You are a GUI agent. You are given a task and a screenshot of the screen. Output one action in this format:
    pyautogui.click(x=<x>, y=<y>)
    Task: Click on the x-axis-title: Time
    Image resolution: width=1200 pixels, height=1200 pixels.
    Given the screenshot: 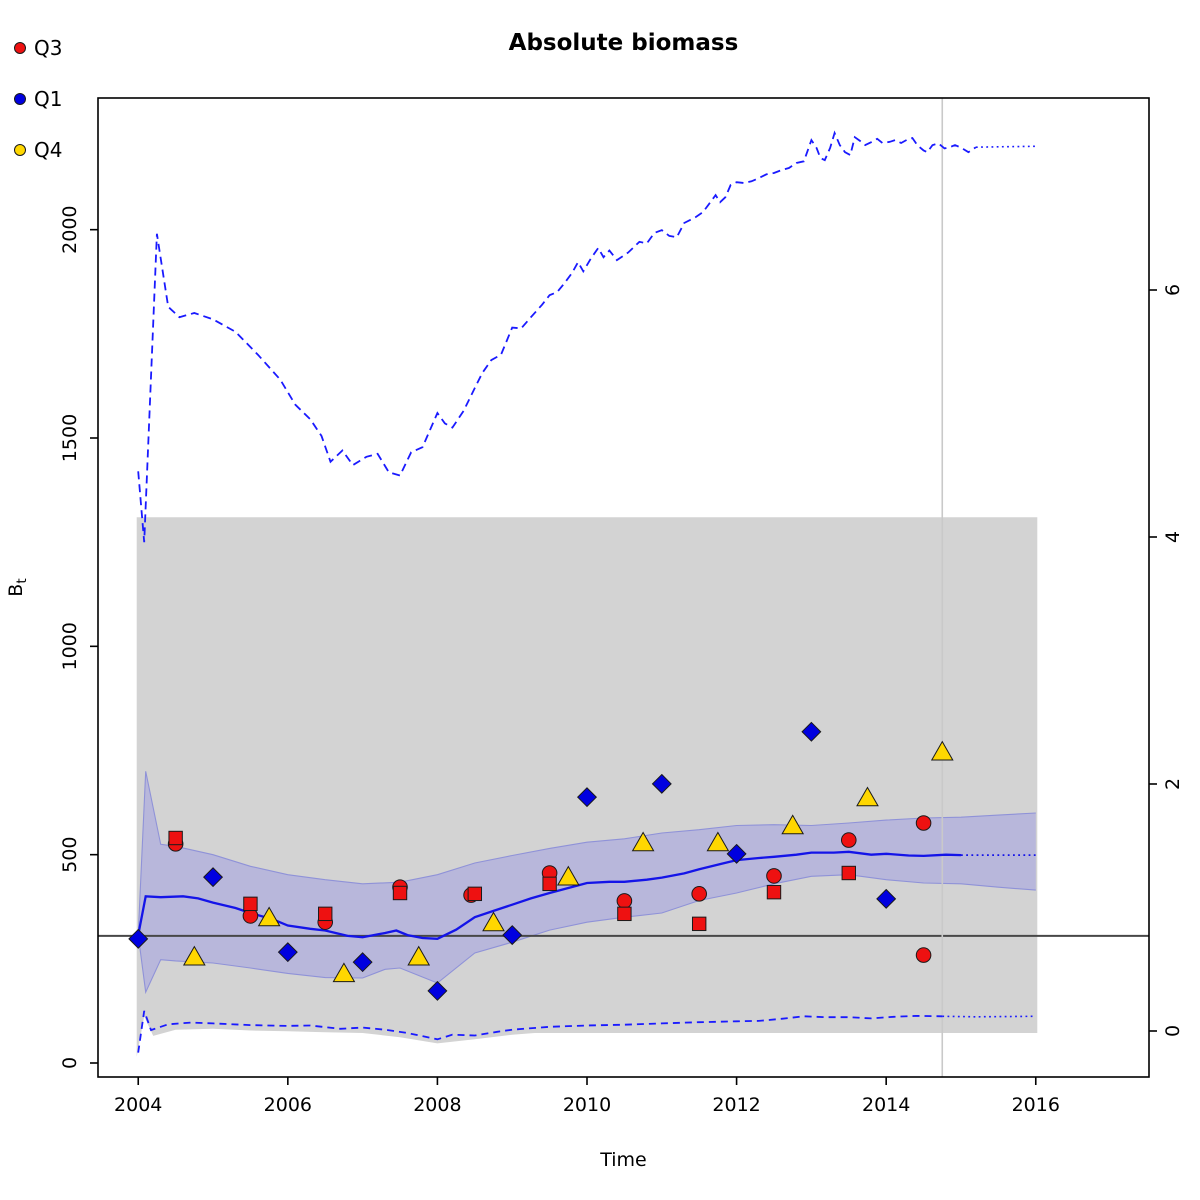 What is the action you would take?
    pyautogui.click(x=623, y=1160)
    